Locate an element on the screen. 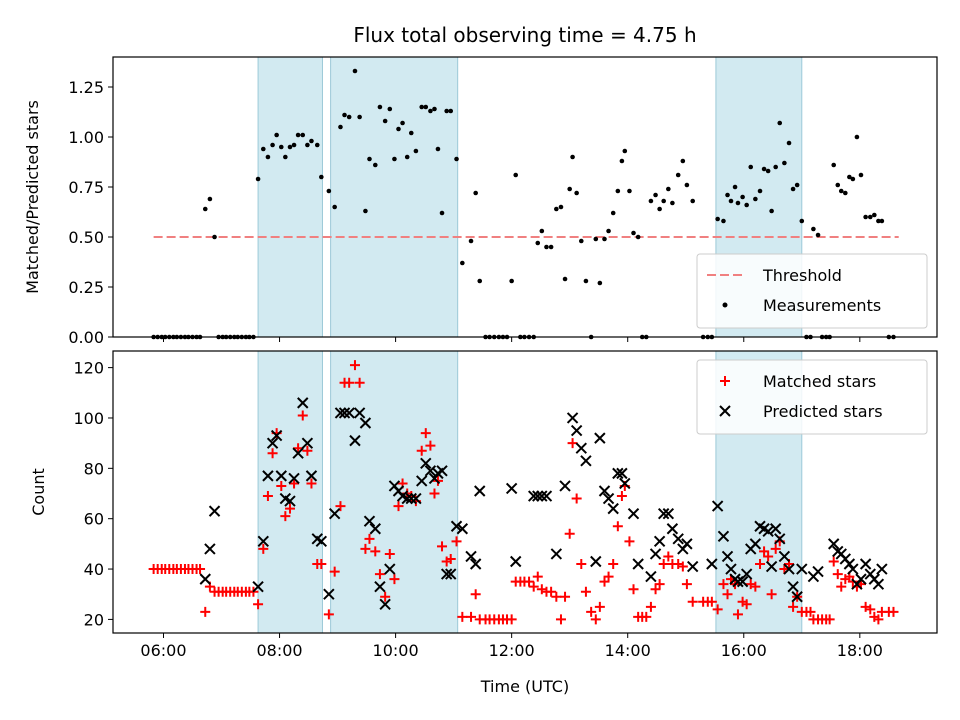  y-tick-label: 0.75 is located at coordinates (86, 187).